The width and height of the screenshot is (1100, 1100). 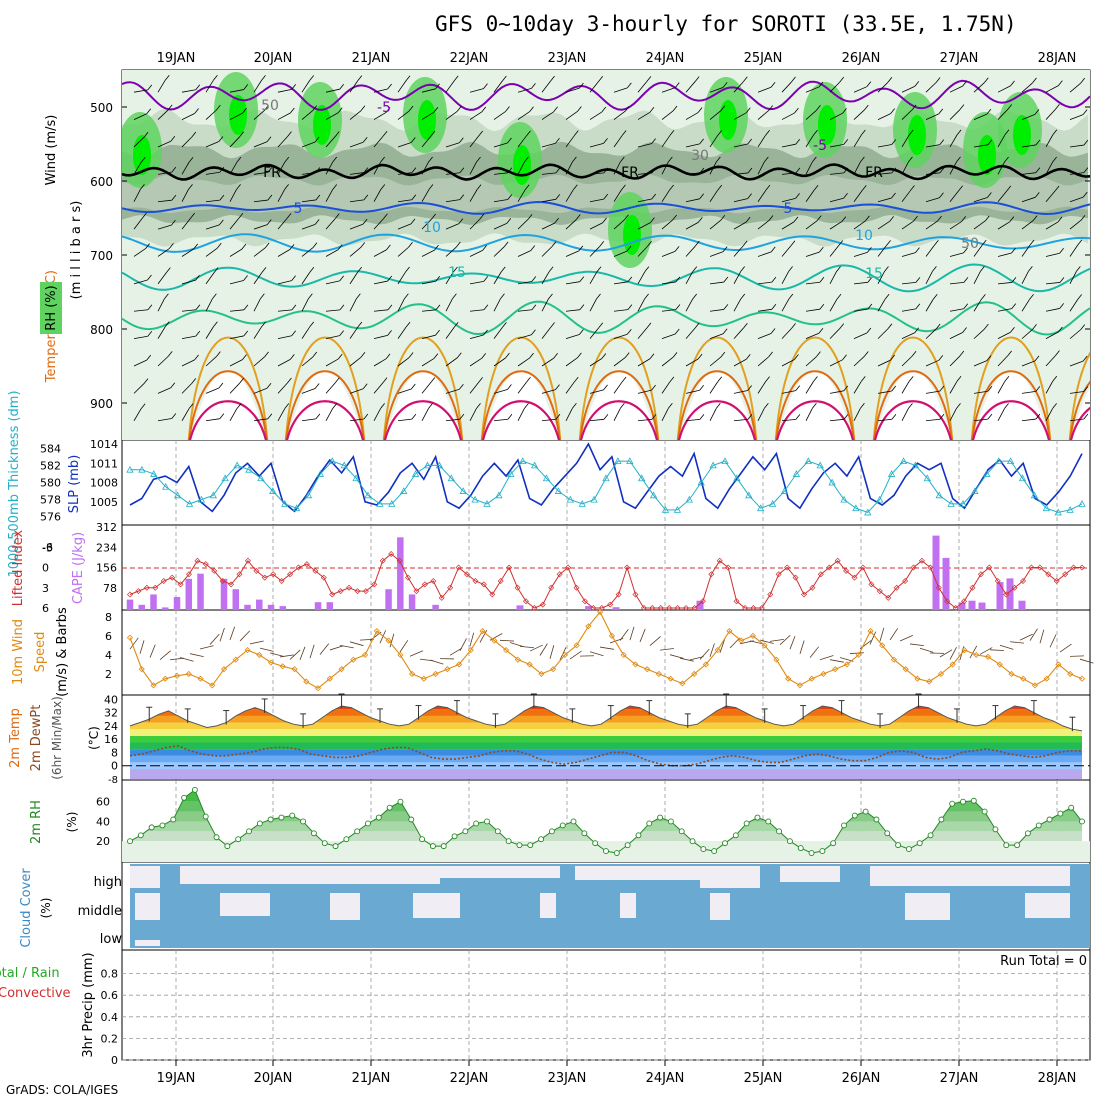 What do you see at coordinates (114, 1060) in the screenshot?
I see `precip-tick: 0` at bounding box center [114, 1060].